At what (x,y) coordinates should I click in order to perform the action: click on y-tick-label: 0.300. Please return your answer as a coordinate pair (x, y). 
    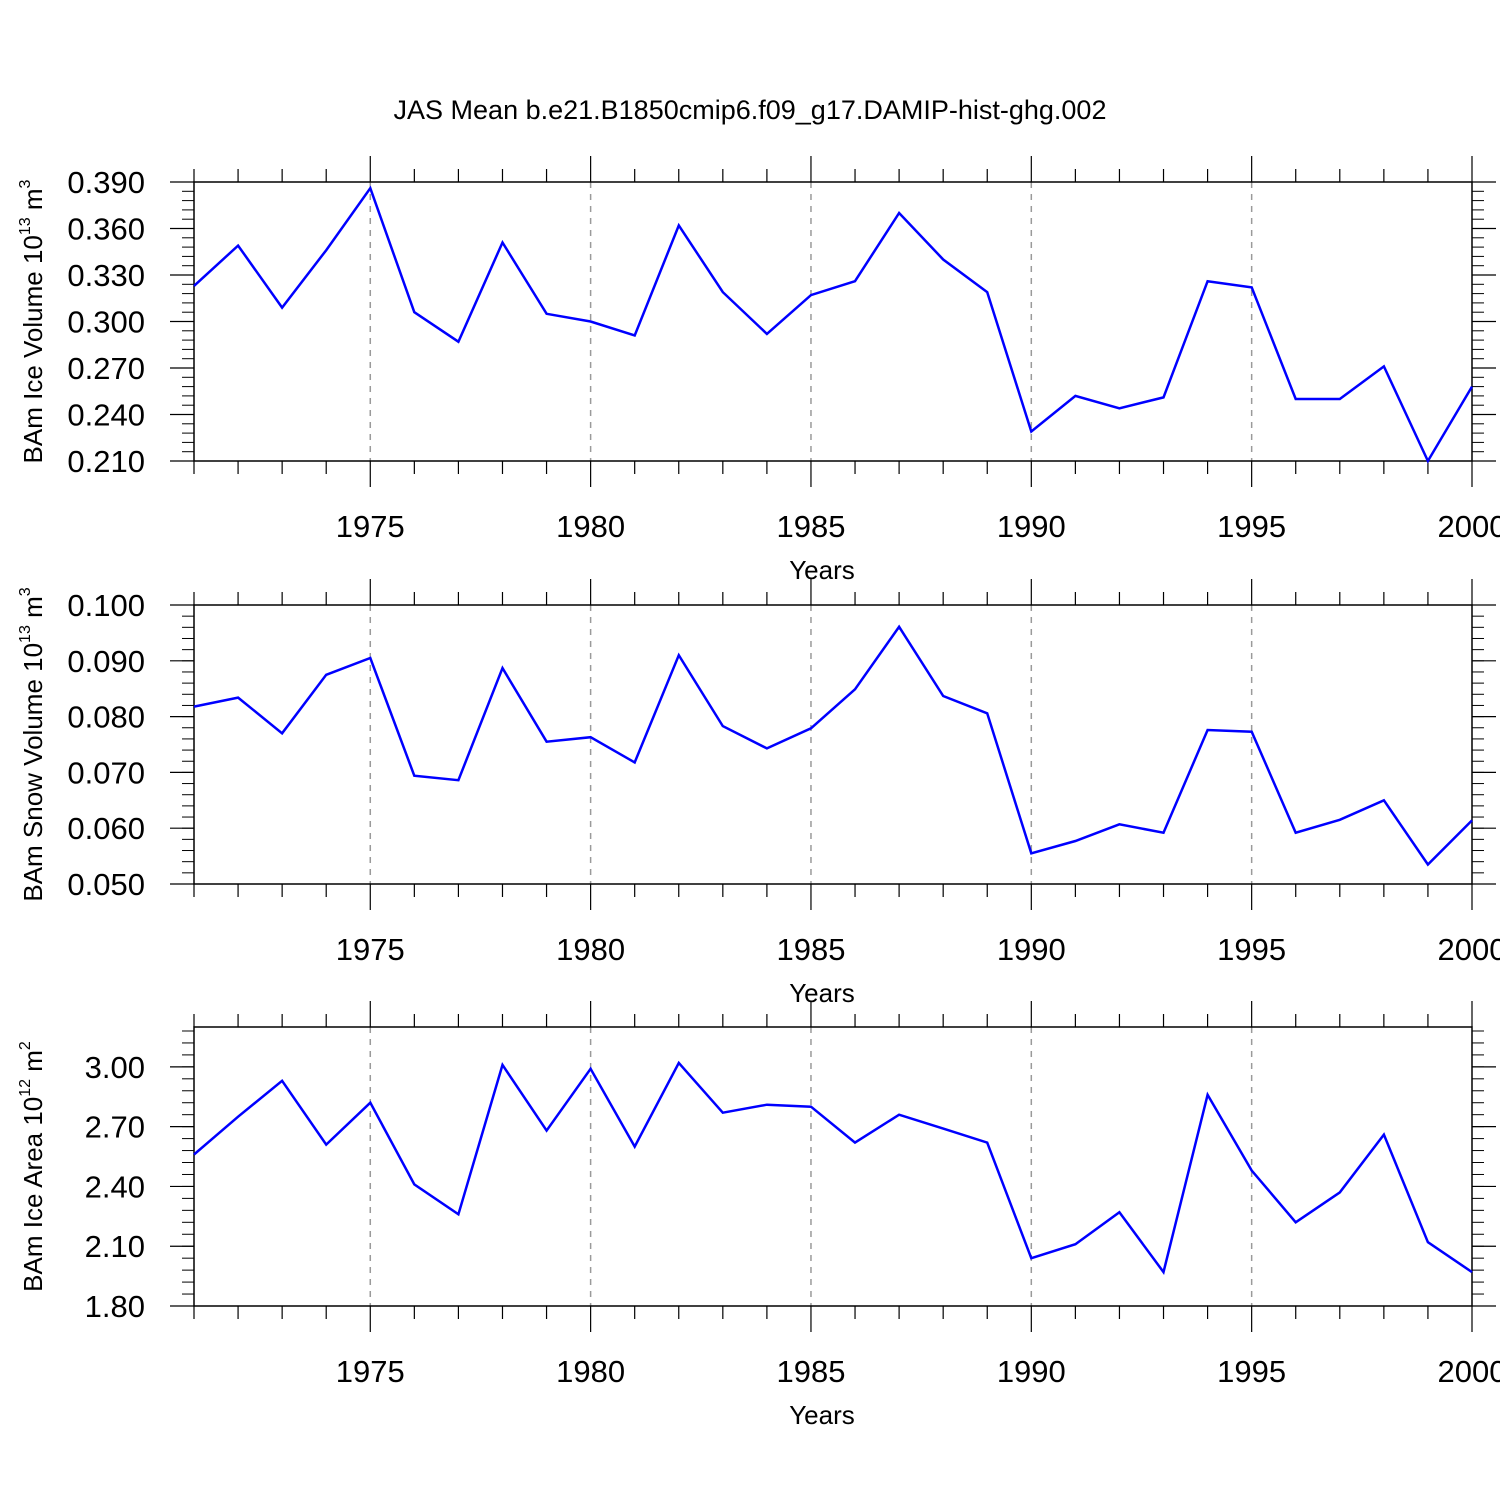
    Looking at the image, I should click on (106, 322).